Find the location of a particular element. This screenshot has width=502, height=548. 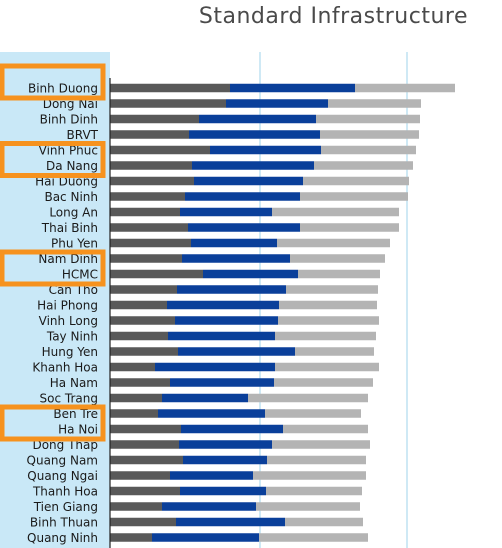

category-label: Ha Noi is located at coordinates (78, 430).